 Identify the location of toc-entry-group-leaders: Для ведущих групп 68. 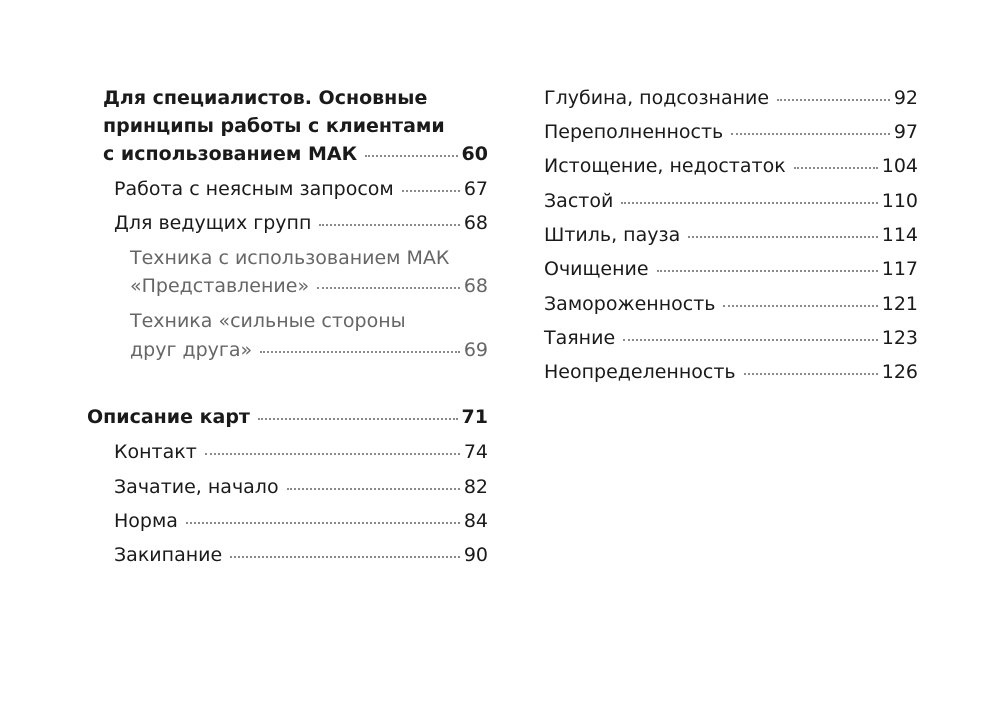
(301, 223).